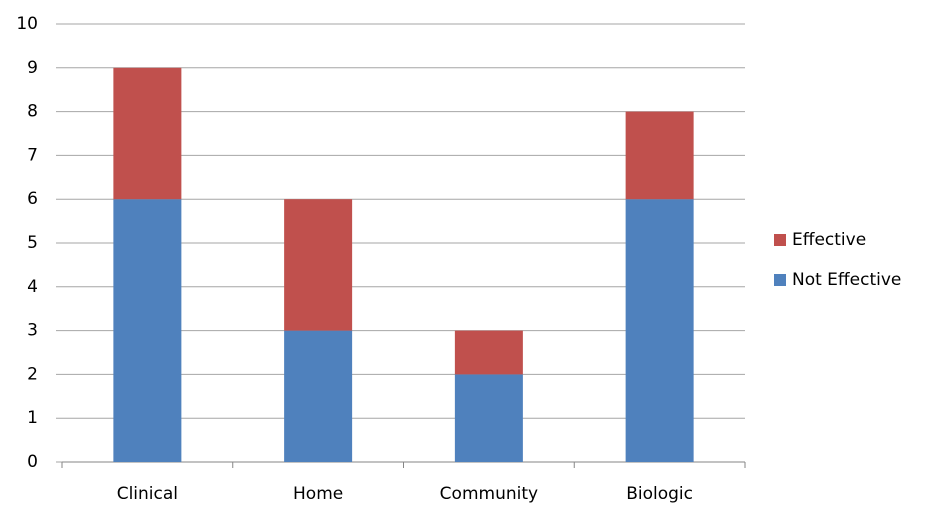  I want to click on y-tick-label: 7, so click(32, 155).